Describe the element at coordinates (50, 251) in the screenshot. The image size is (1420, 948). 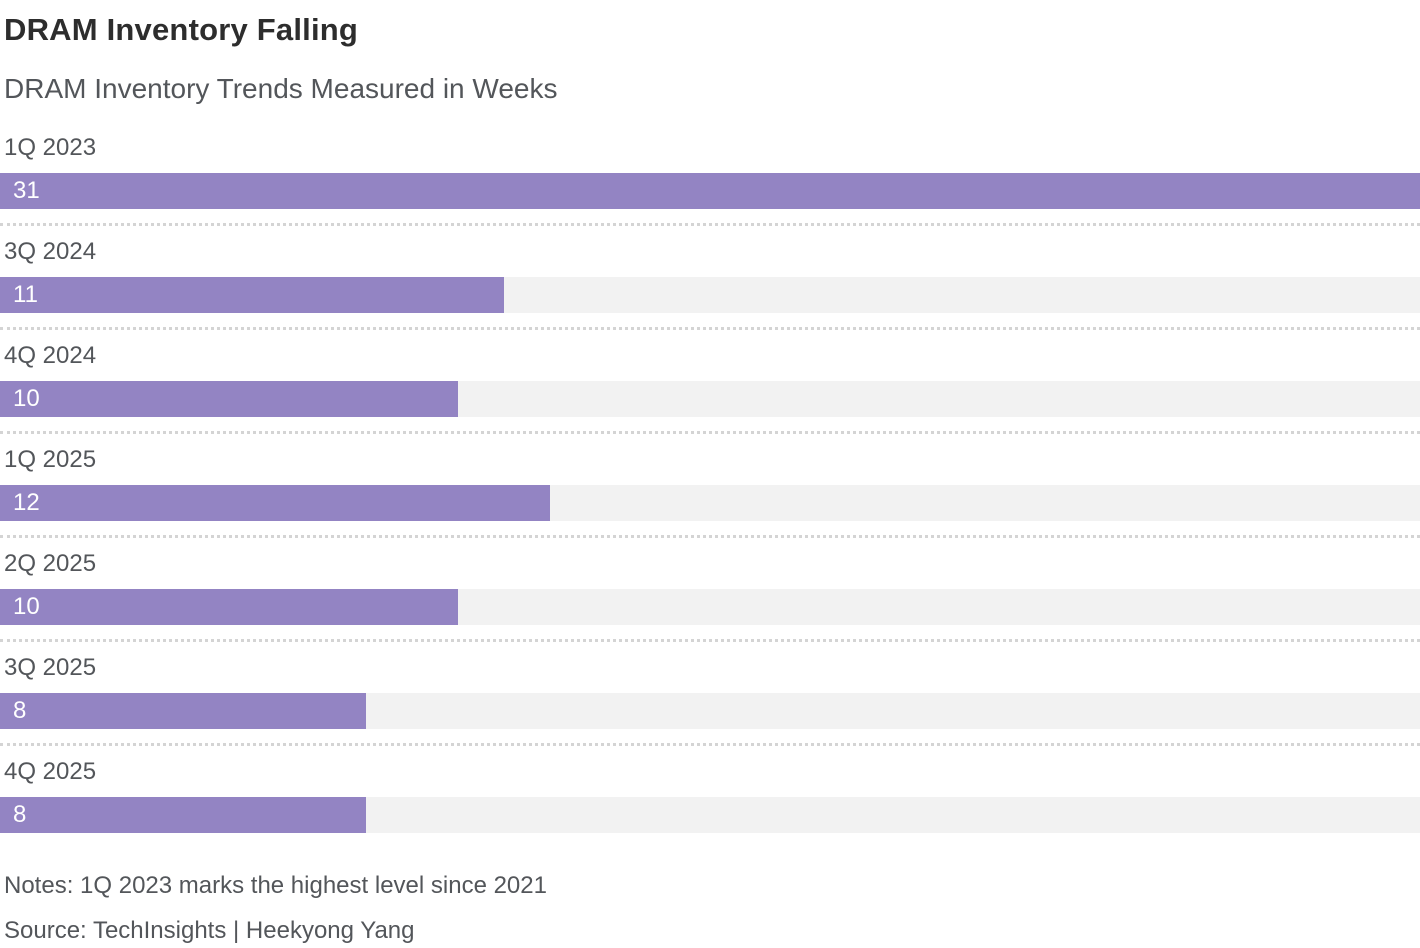
I see `category-label: 3Q 2024` at that location.